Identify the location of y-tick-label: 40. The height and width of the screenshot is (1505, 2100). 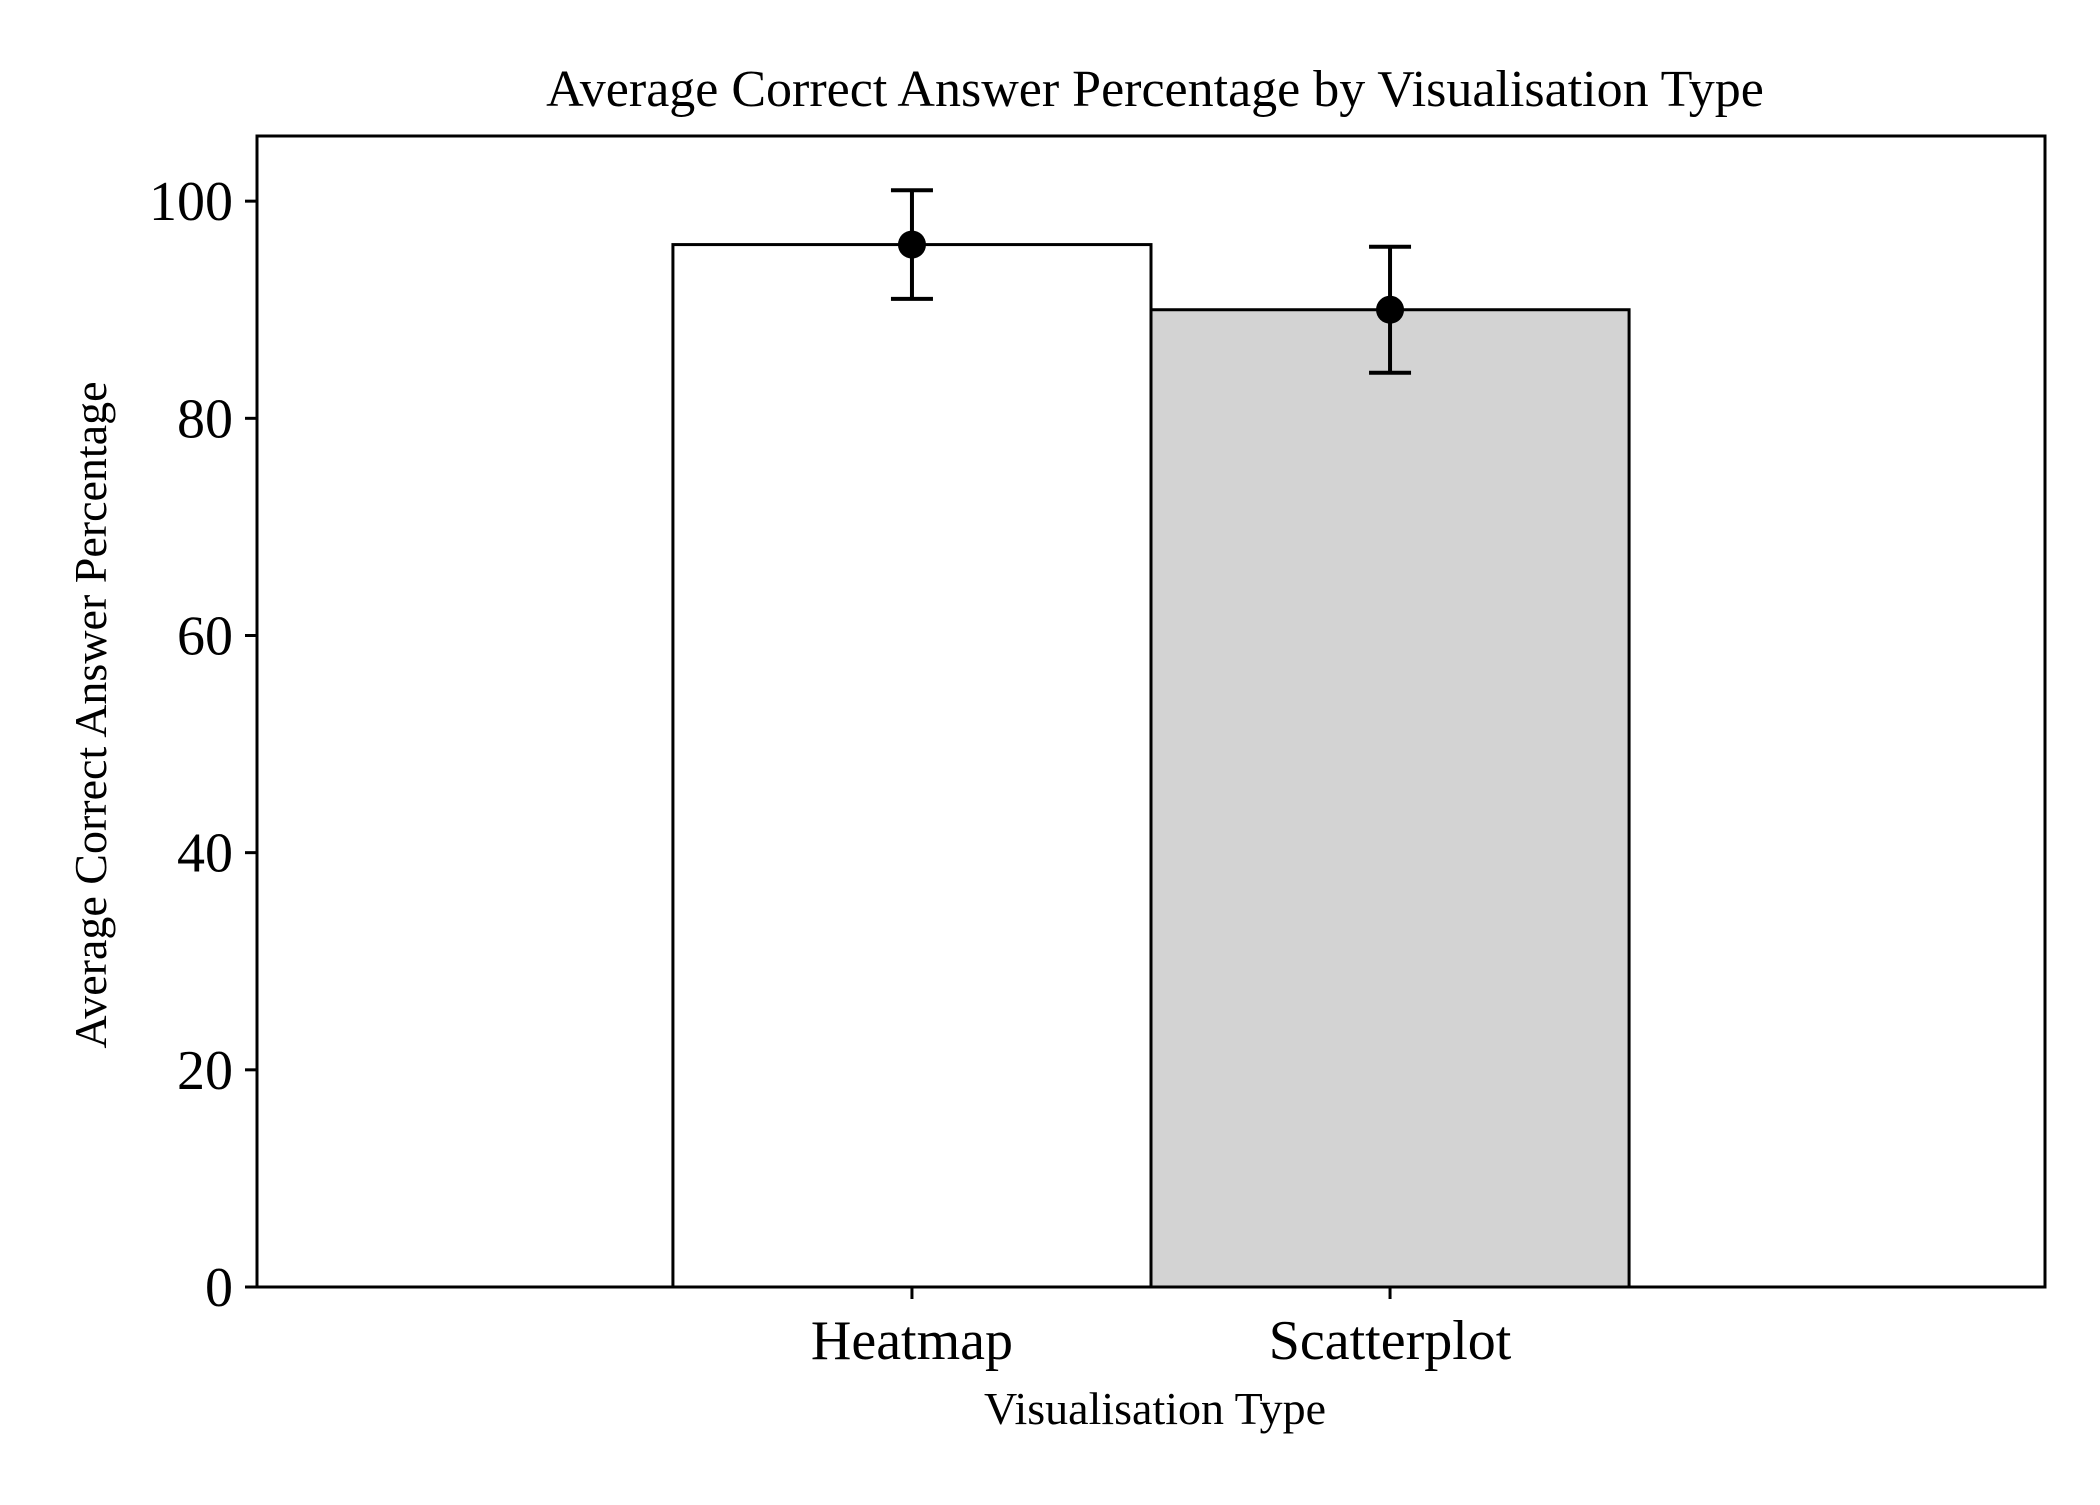
(205, 854).